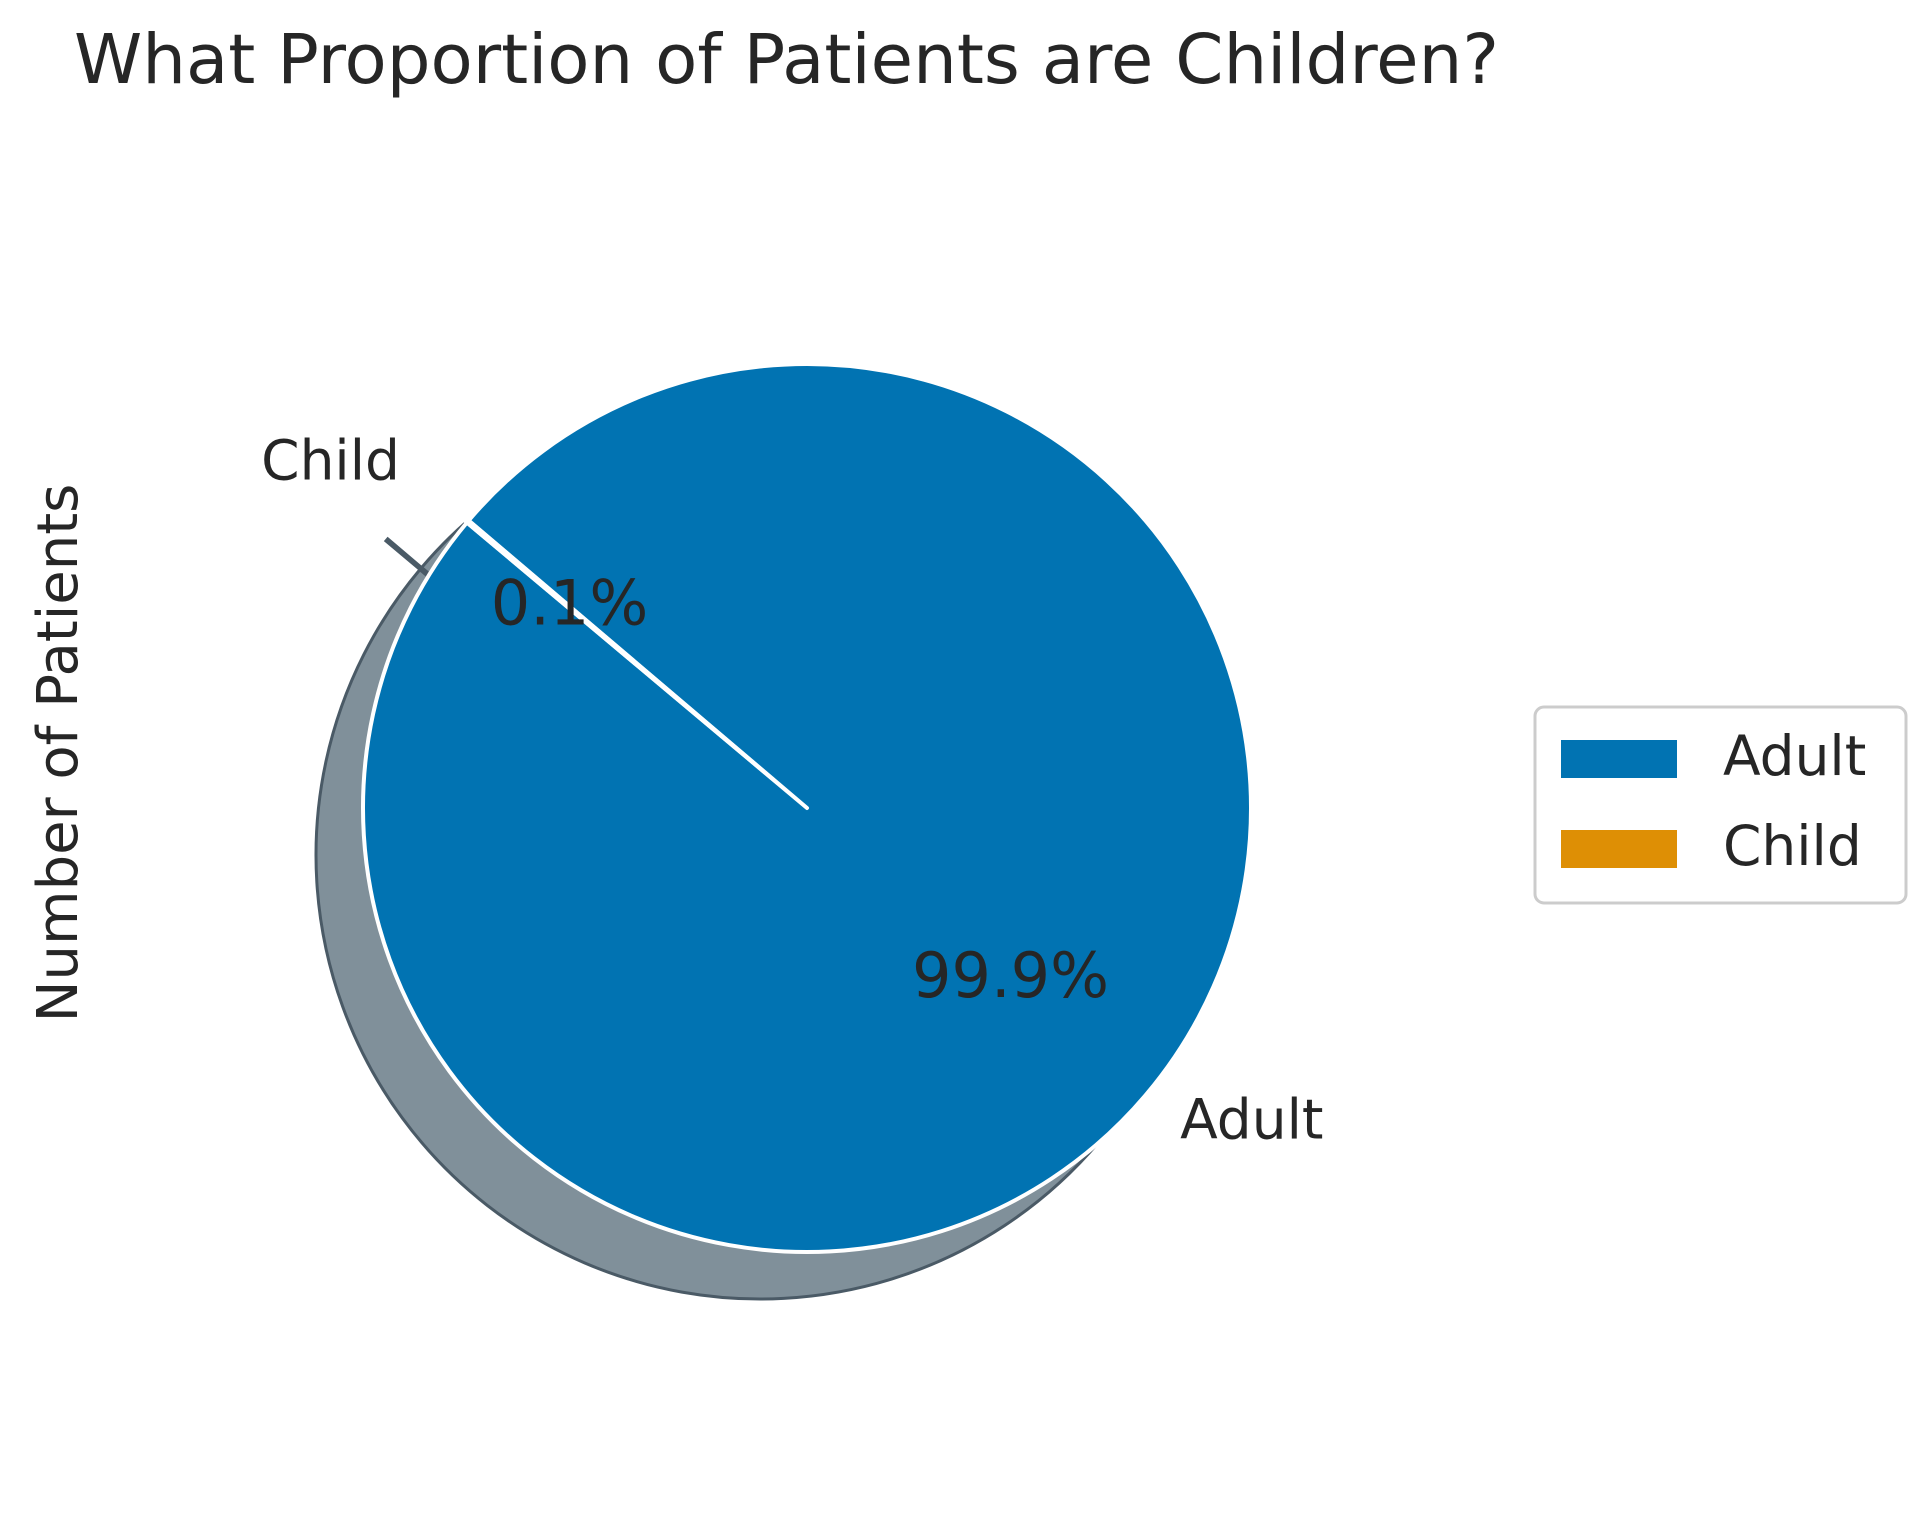 Image resolution: width=1926 pixels, height=1525 pixels. I want to click on legend-entries: Adult Child, so click(1713, 801).